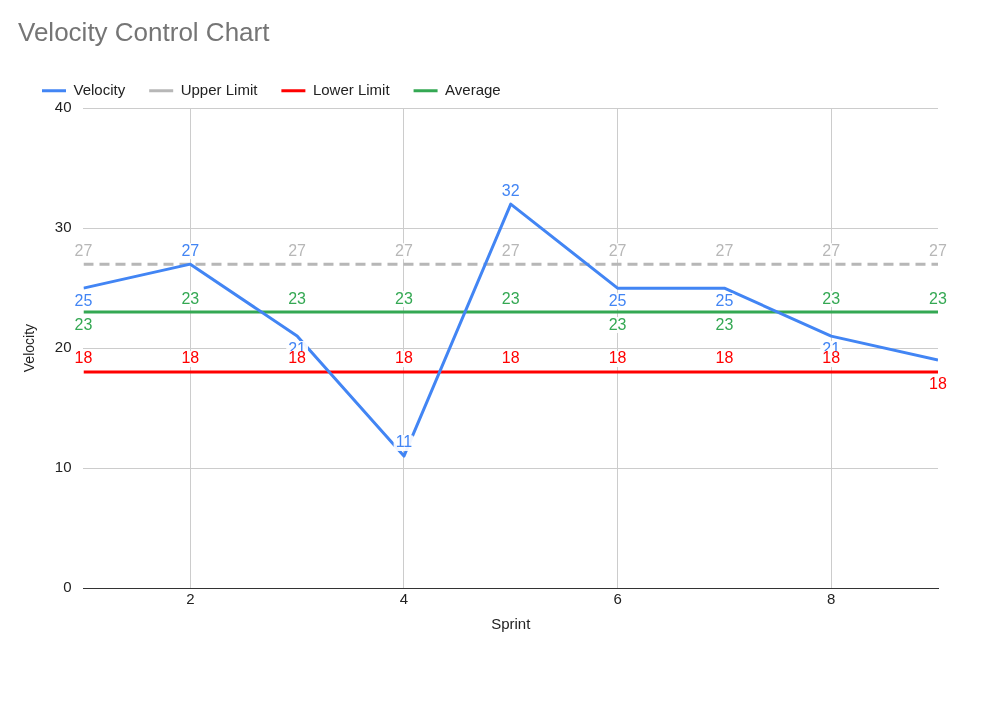 This screenshot has height=727, width=1006. What do you see at coordinates (831, 599) in the screenshot?
I see `x-tick-label: 8` at bounding box center [831, 599].